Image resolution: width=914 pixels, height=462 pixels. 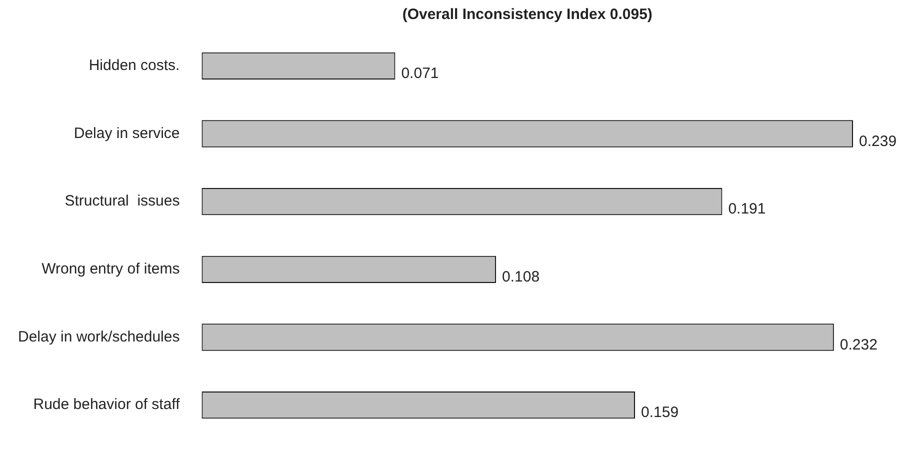 What do you see at coordinates (127, 133) in the screenshot?
I see `y-tick-label: Delay in service` at bounding box center [127, 133].